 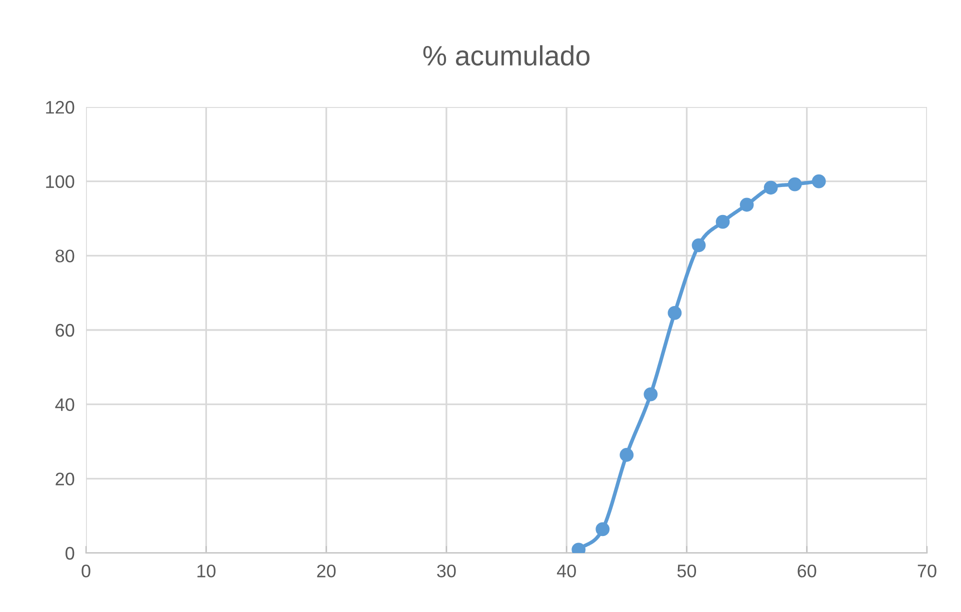 I want to click on y-tick-label: 0, so click(x=70, y=553).